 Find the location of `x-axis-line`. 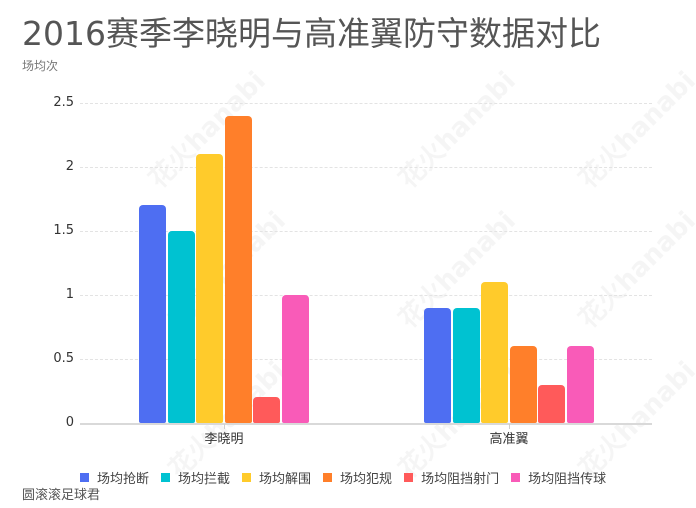

x-axis-line is located at coordinates (366, 424).